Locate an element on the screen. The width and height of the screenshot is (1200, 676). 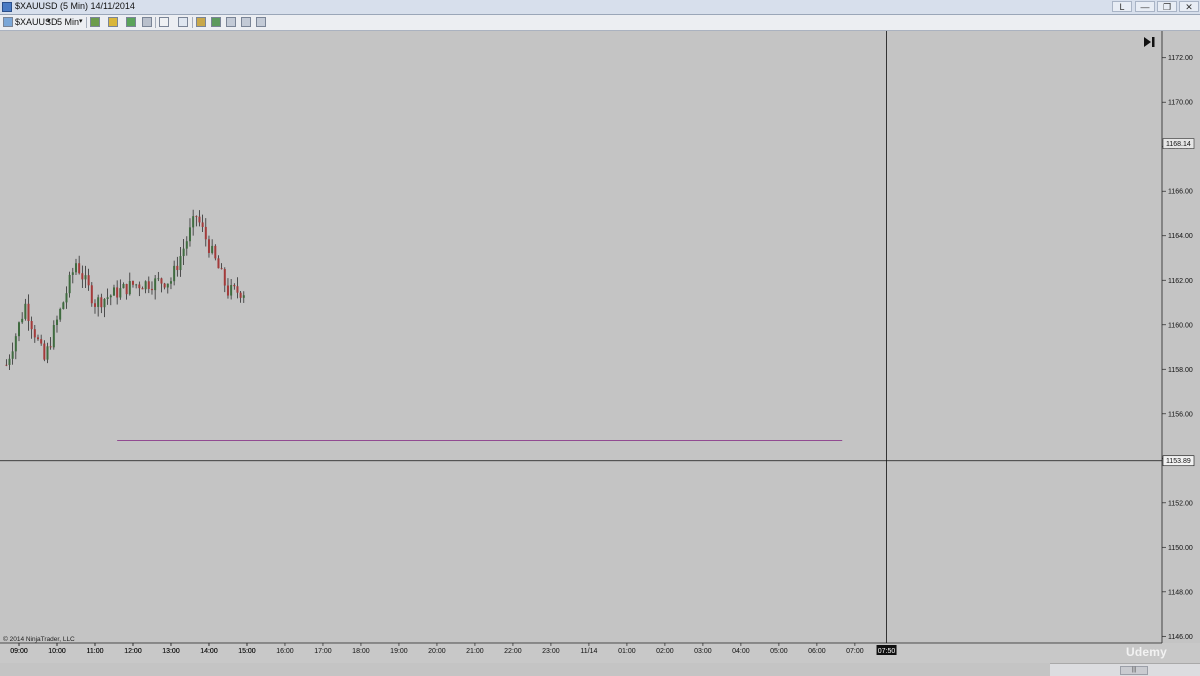
draw-disabled-icon is located at coordinates (147, 22).